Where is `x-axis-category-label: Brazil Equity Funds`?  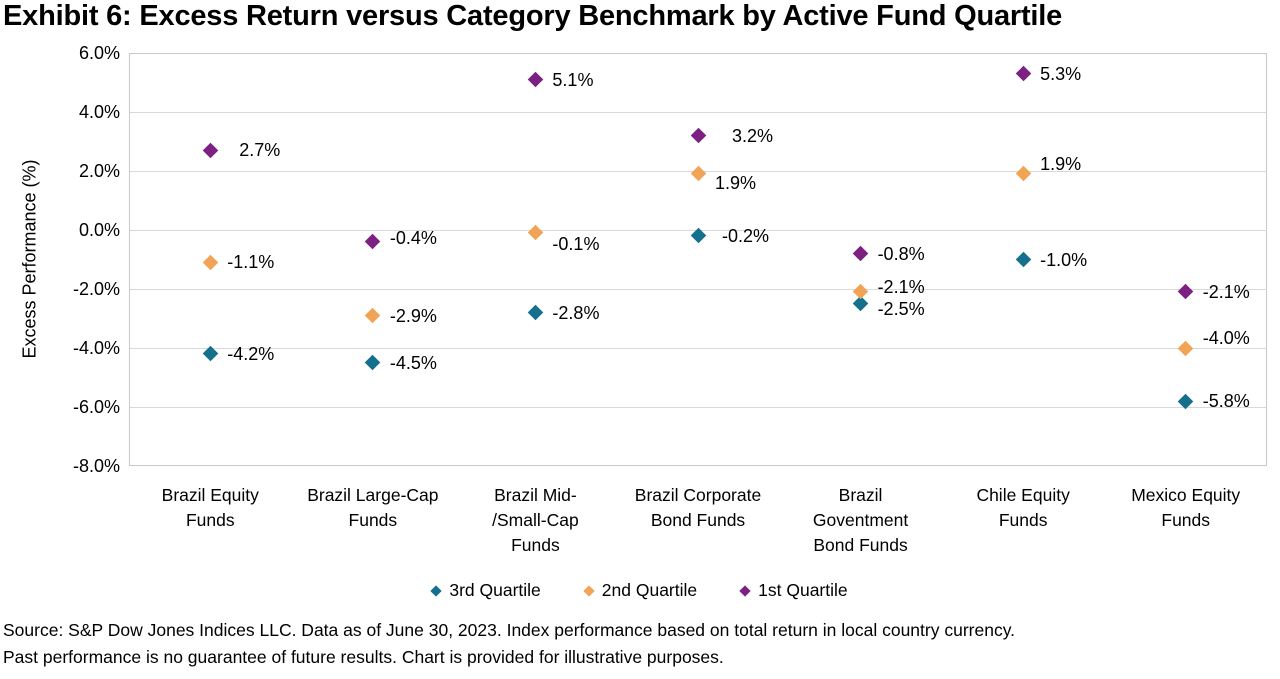 x-axis-category-label: Brazil Equity Funds is located at coordinates (210, 507).